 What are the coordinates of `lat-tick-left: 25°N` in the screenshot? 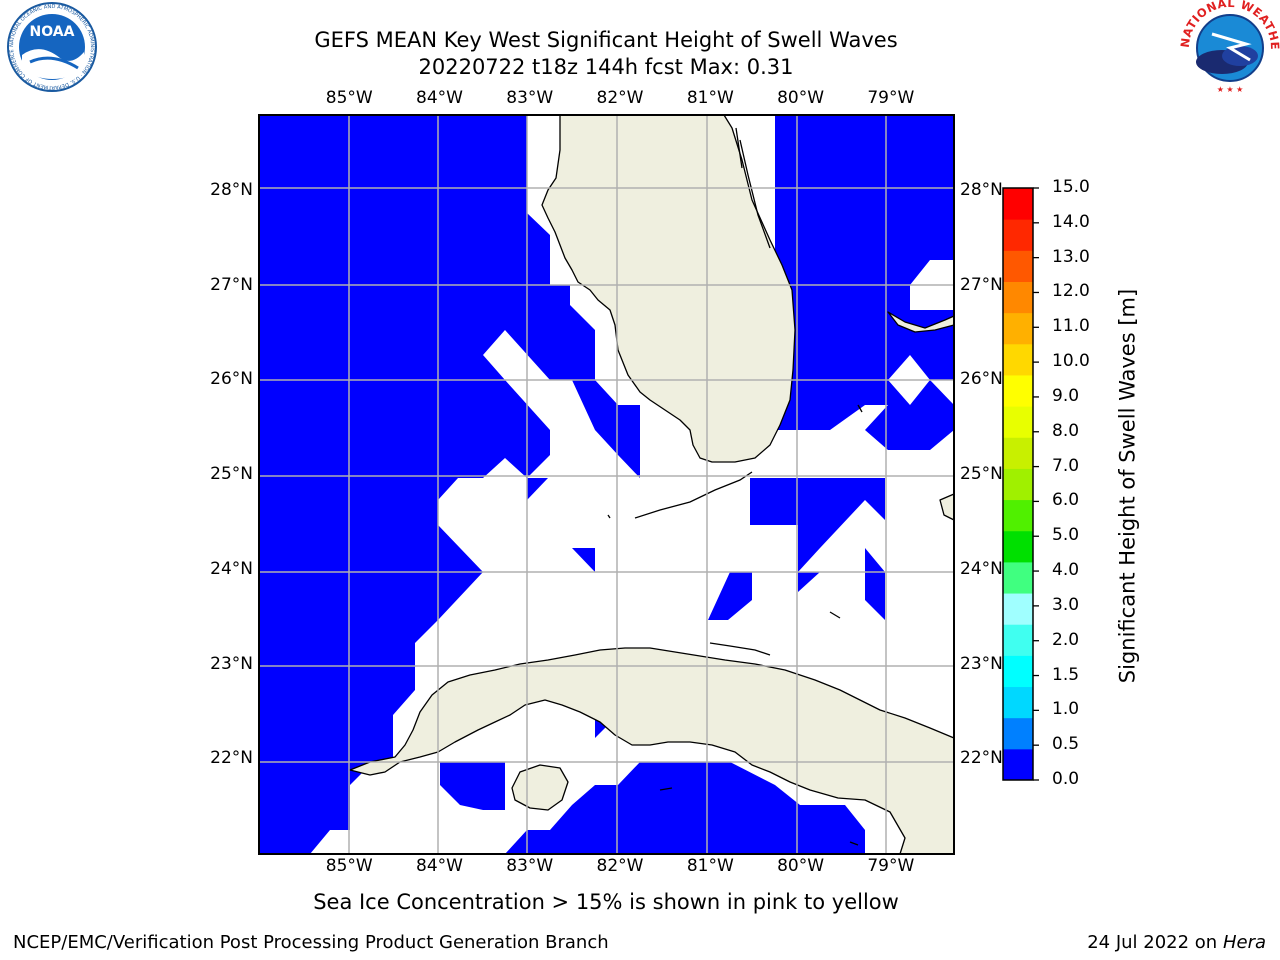 It's located at (231, 474).